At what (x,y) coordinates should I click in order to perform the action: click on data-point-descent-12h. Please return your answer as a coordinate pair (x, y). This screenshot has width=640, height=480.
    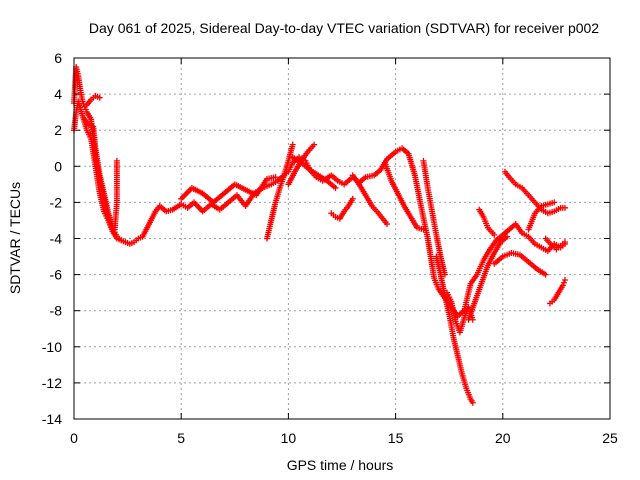
    Looking at the image, I should click on (335, 187).